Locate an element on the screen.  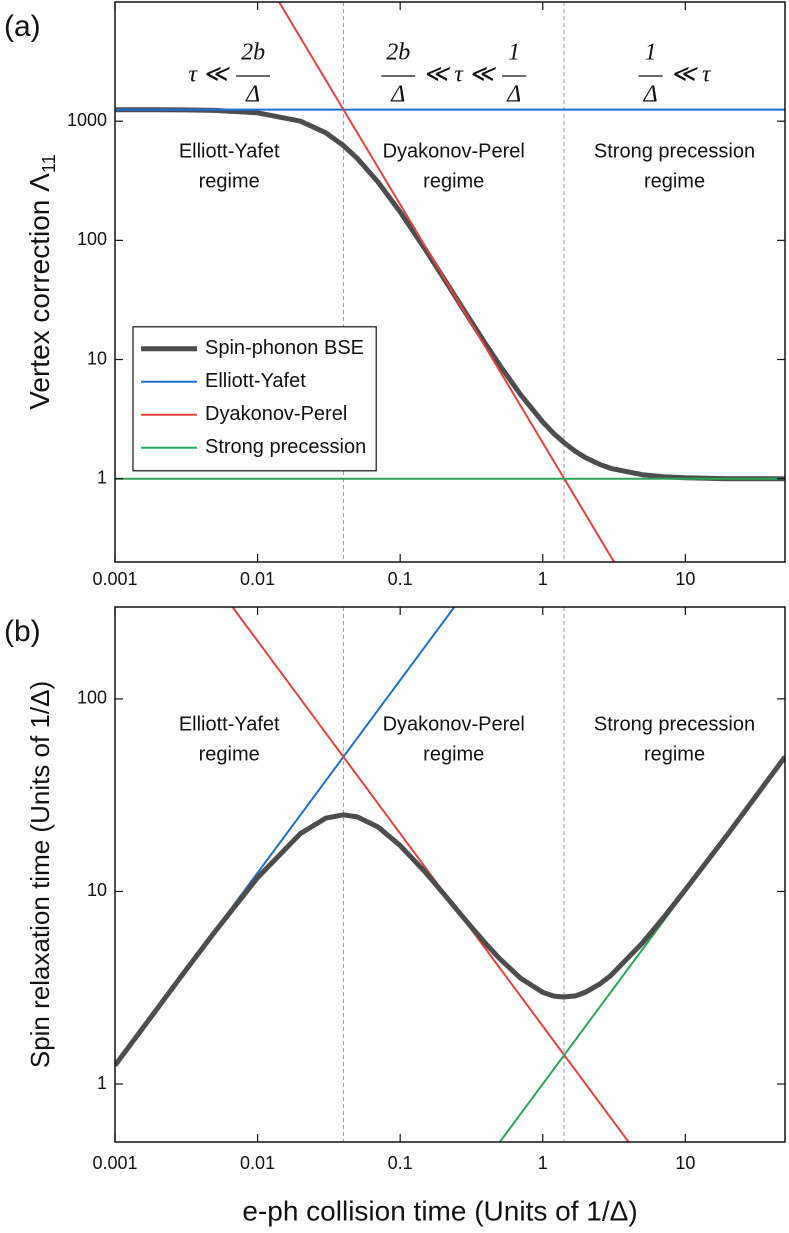
legend-label: Strong precession is located at coordinates (285, 447).